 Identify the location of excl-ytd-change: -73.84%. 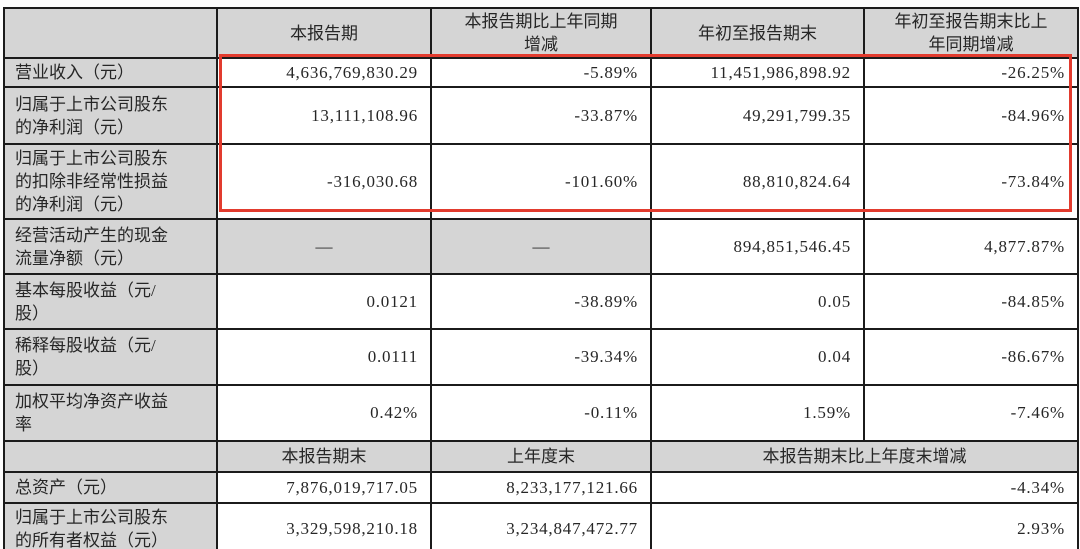
(971, 181).